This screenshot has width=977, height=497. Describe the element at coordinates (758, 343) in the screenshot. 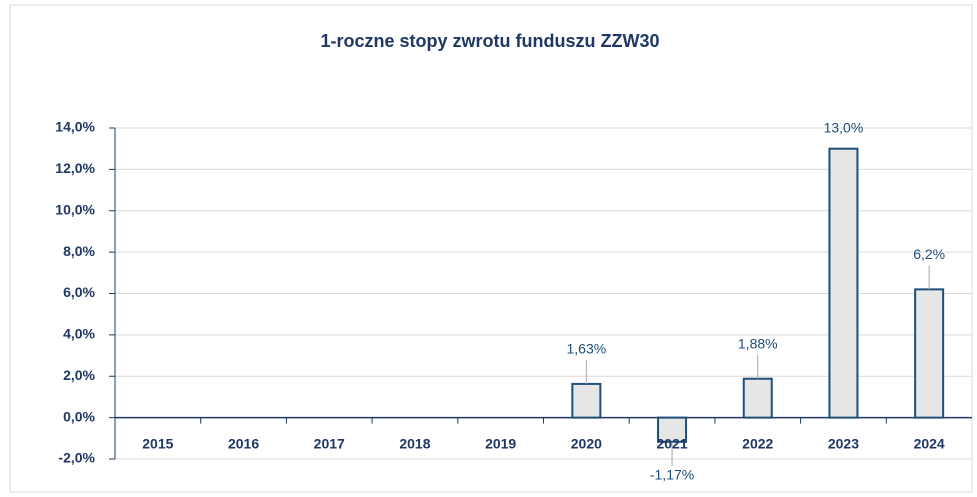

I see `data-label: 1,88%` at that location.